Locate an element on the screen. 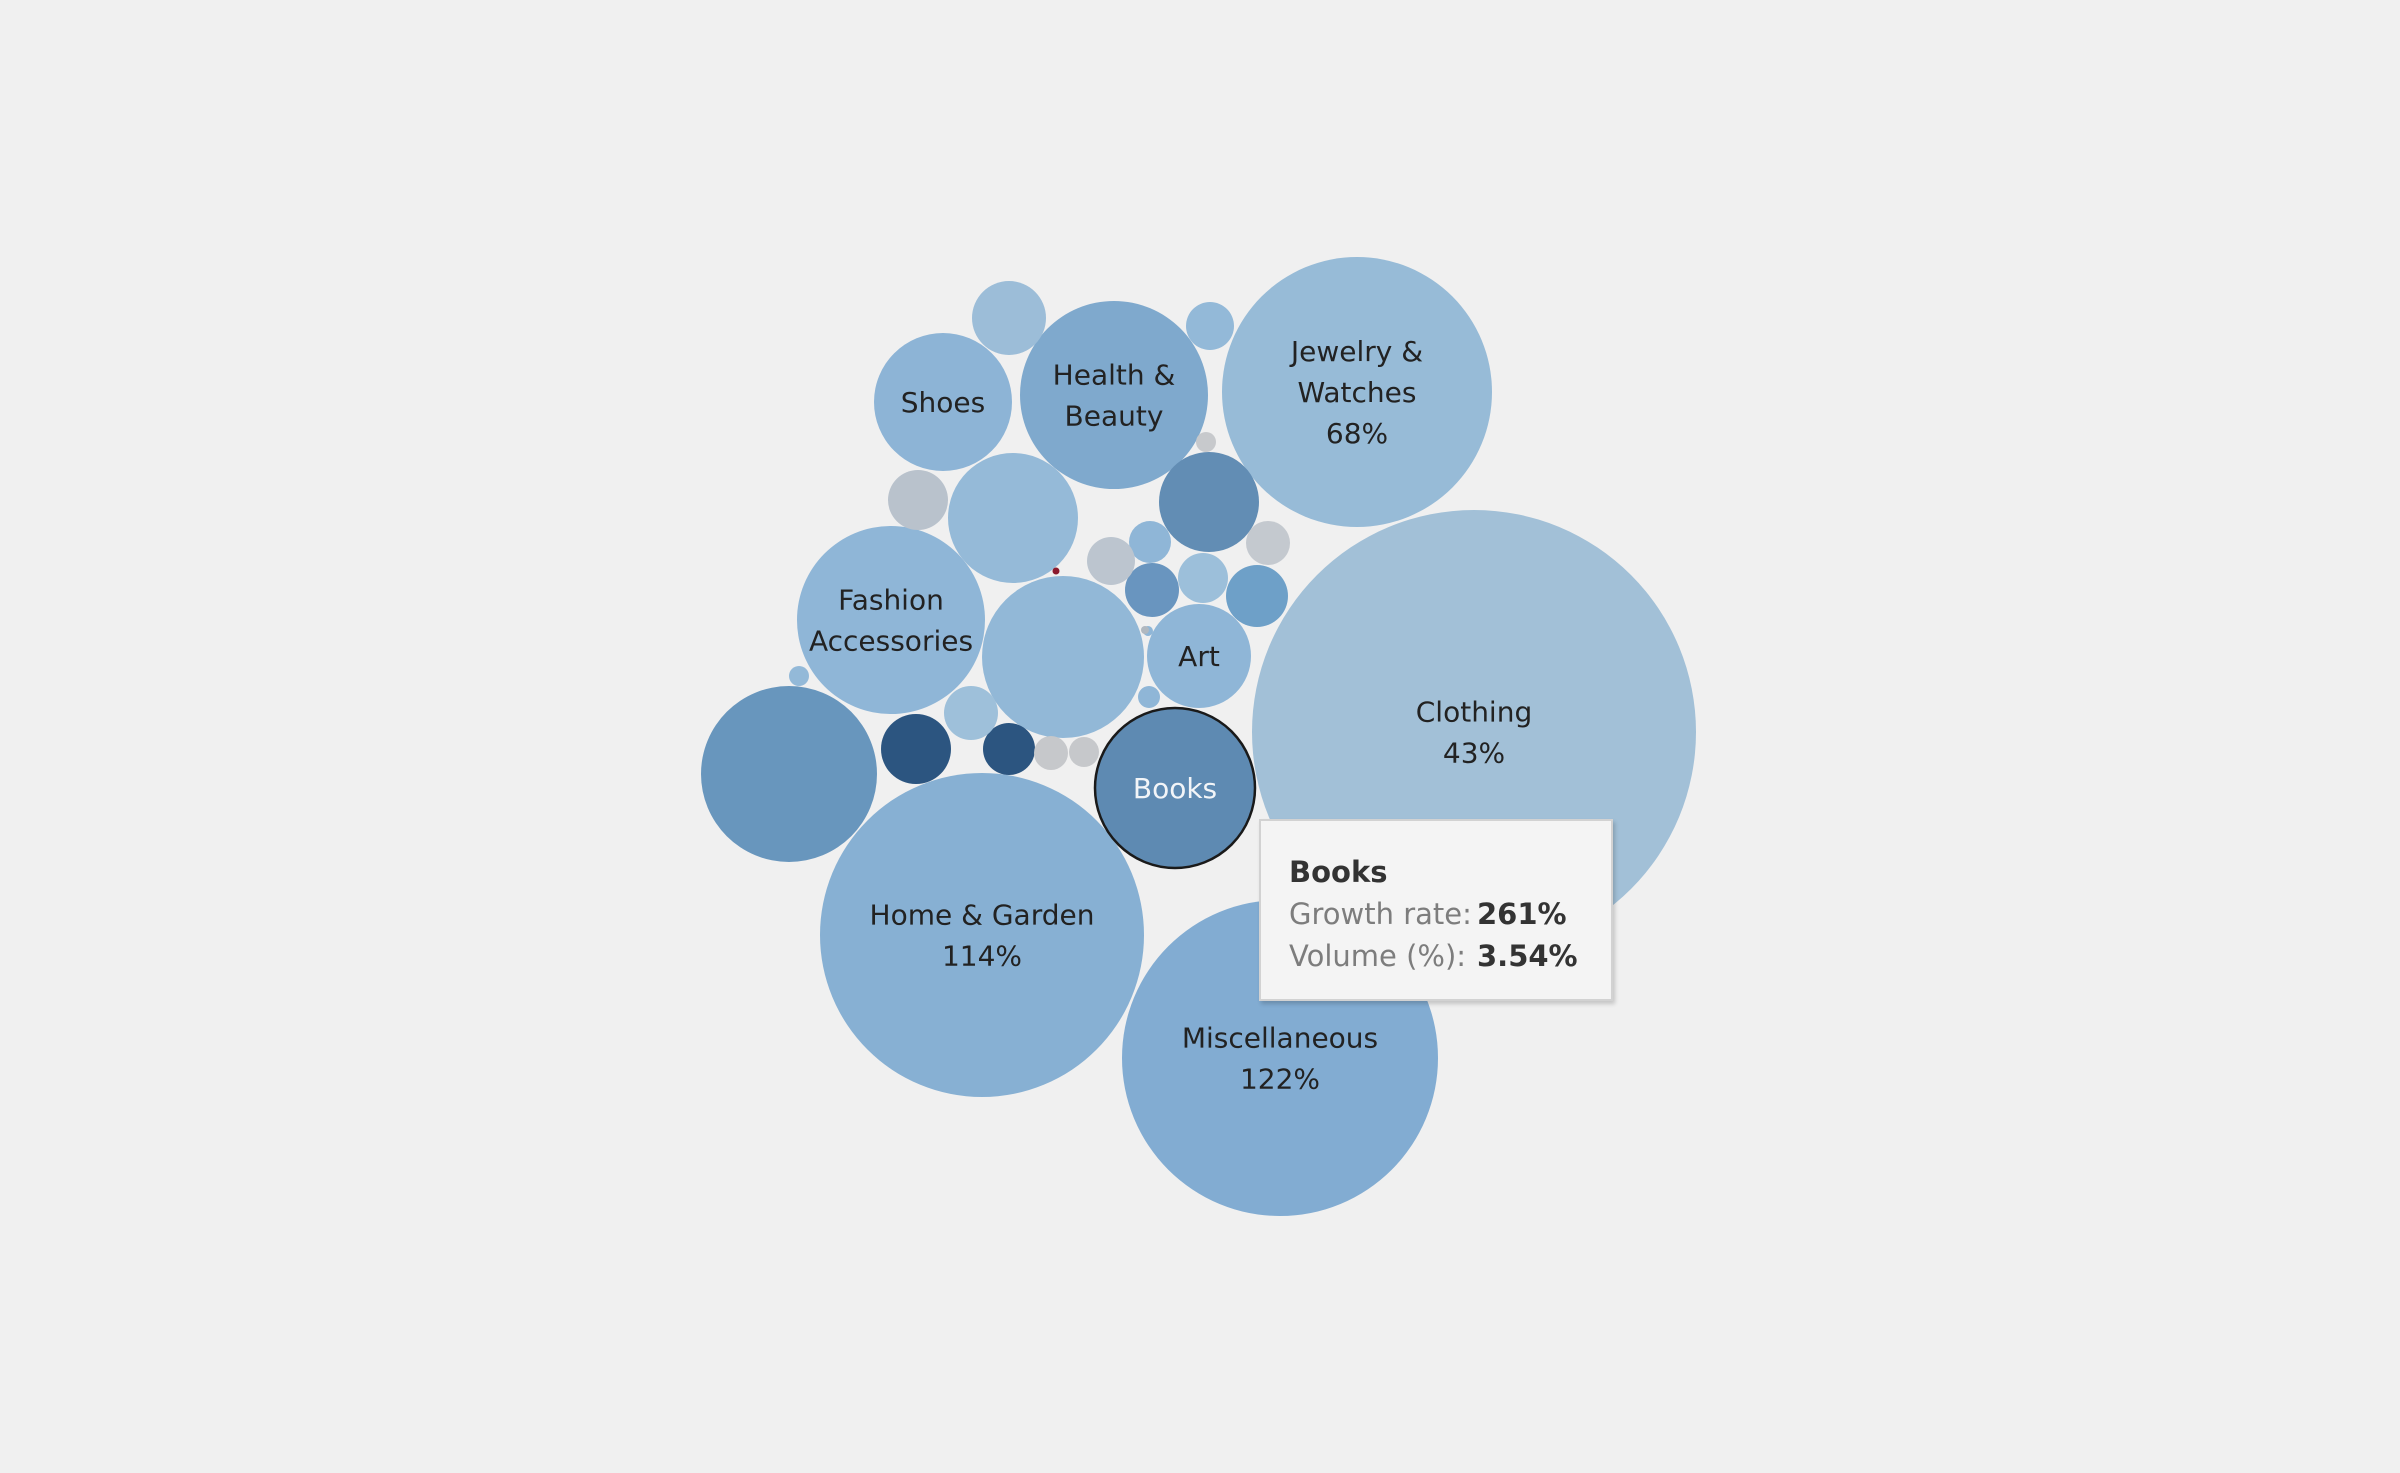  bubble-health-and-beauty is located at coordinates (1114, 395).